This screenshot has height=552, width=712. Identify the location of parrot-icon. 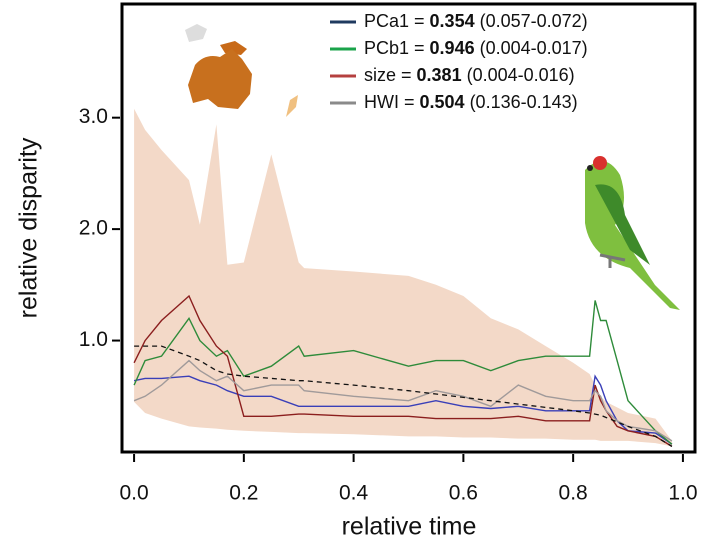
(632, 233).